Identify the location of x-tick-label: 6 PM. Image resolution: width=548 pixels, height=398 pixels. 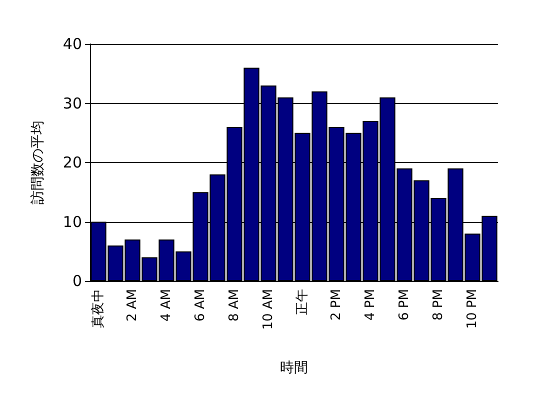
(404, 304).